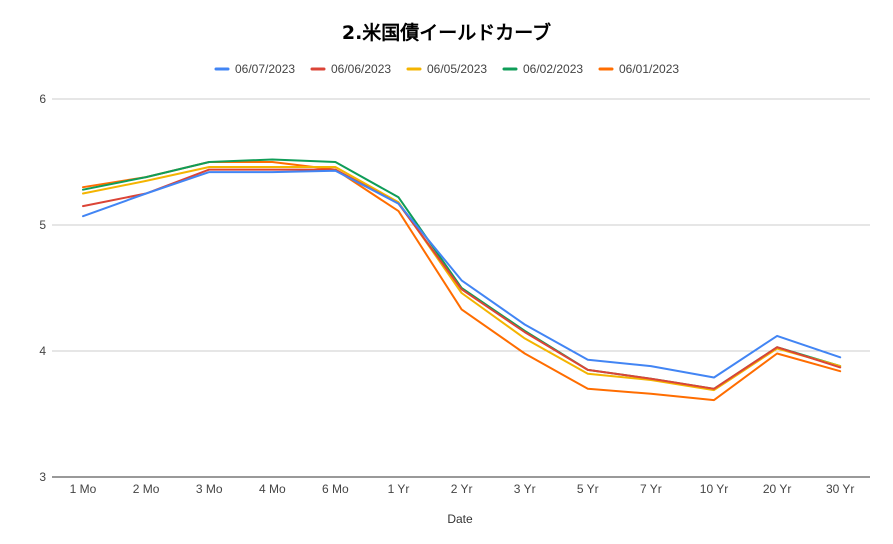  I want to click on x-axis-title: Date, so click(460, 519).